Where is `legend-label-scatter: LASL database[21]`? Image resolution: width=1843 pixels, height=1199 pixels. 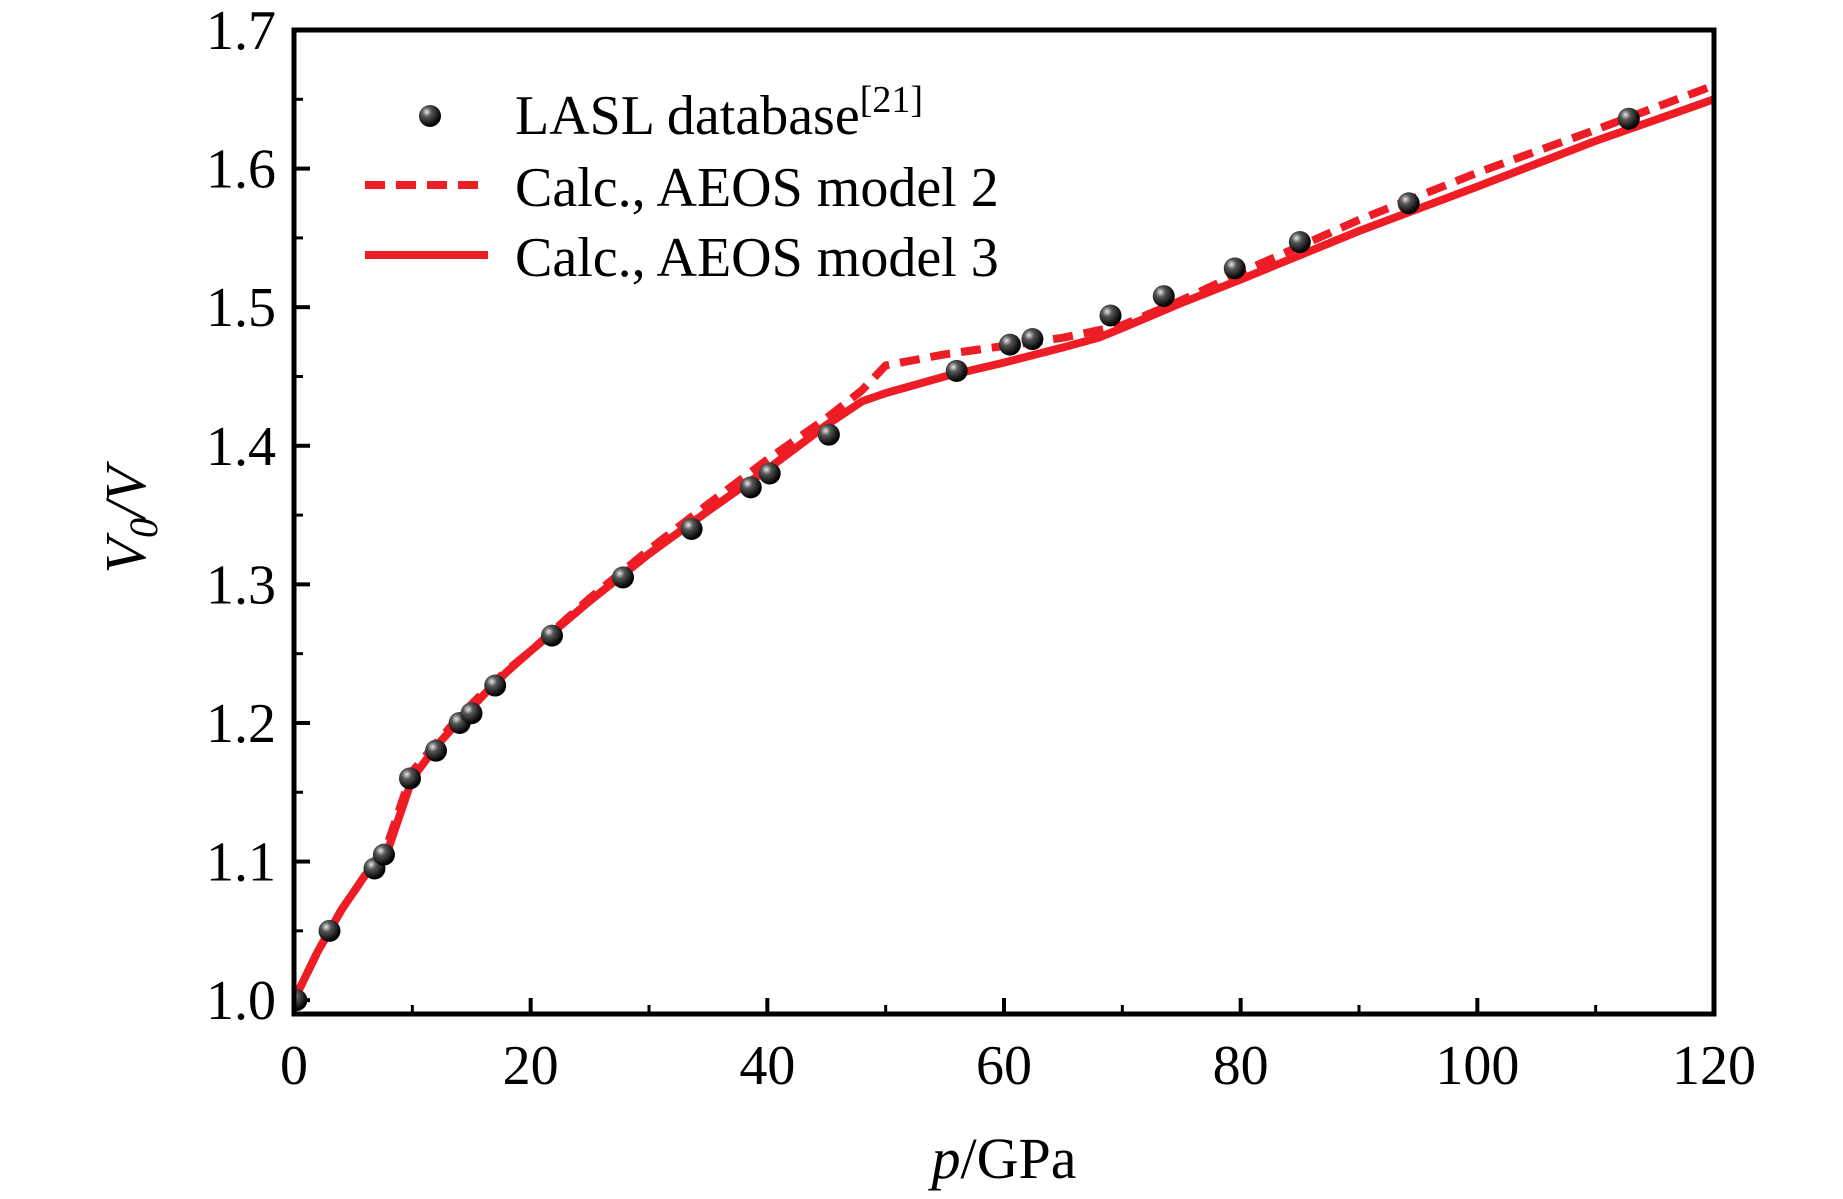 legend-label-scatter: LASL database[21] is located at coordinates (719, 113).